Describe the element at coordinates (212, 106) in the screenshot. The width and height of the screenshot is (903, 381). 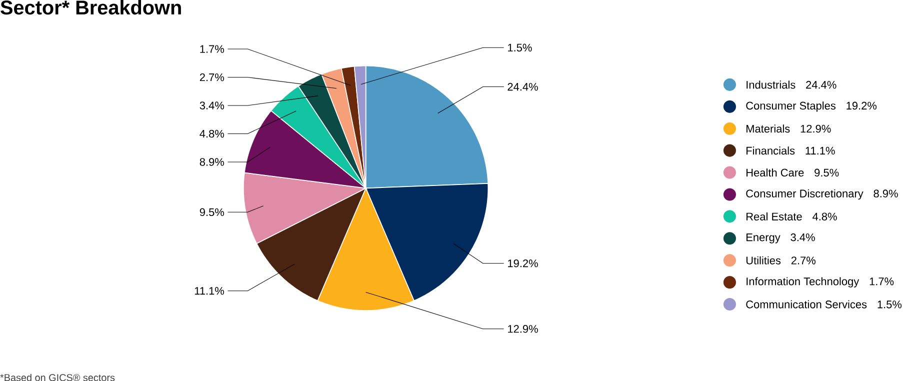
I see `data-label: 3.4%` at that location.